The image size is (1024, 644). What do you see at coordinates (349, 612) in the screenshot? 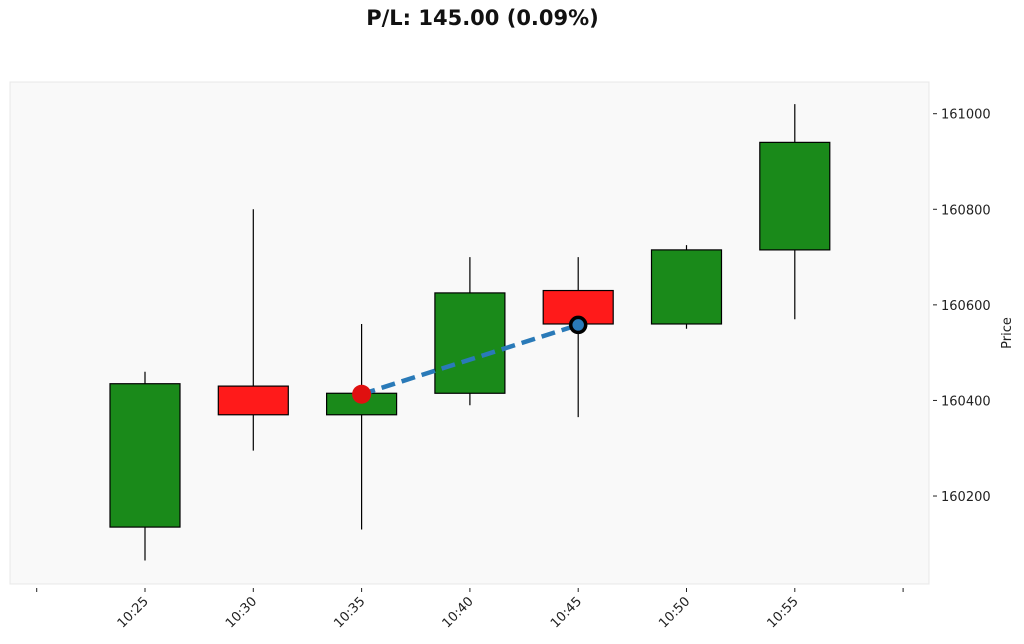
I see `x-tick-label: 10:35` at bounding box center [349, 612].